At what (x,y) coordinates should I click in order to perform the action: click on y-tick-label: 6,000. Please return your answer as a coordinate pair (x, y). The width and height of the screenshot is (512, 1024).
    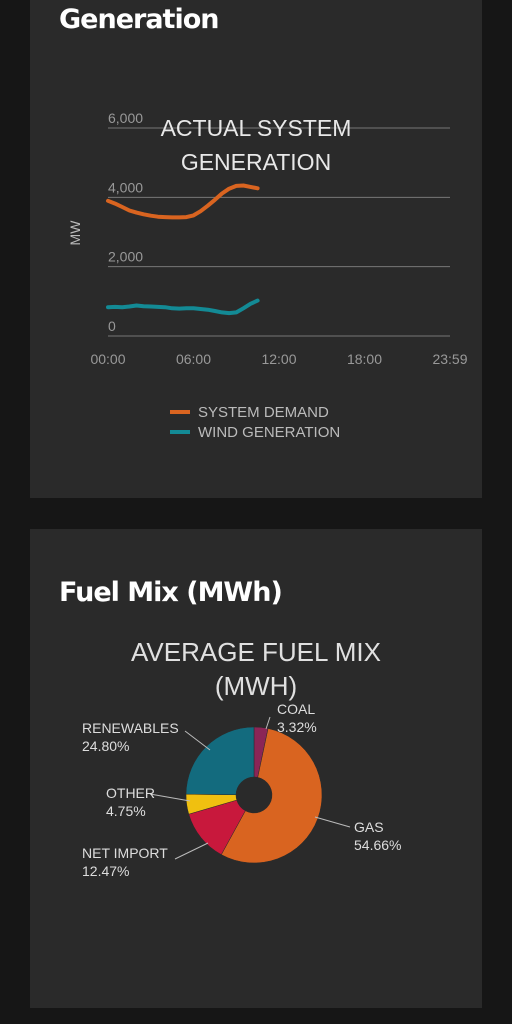
    Looking at the image, I should click on (125, 118).